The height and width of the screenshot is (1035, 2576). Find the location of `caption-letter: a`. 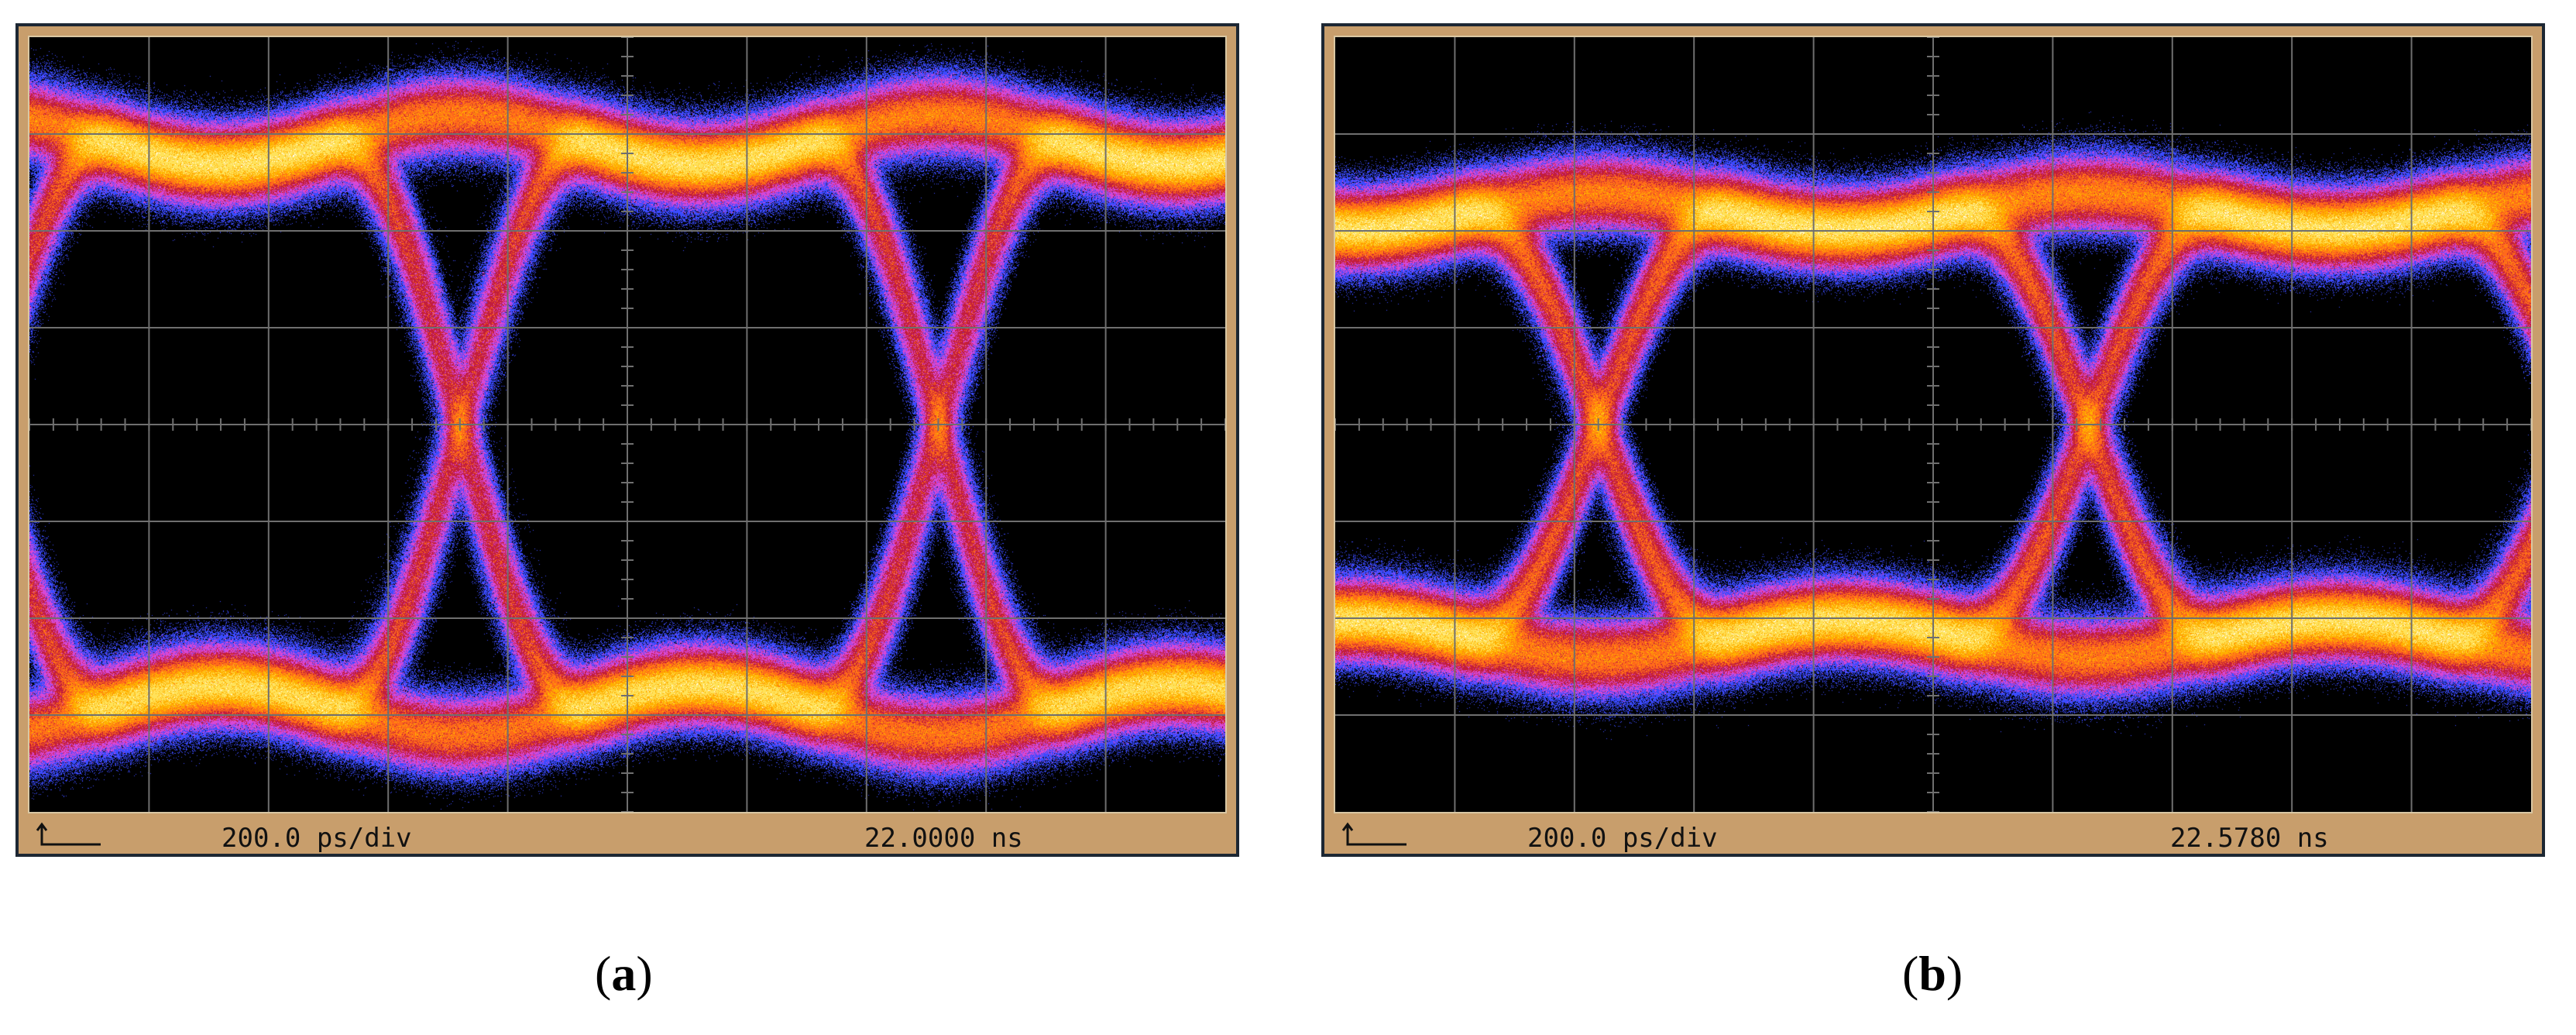

caption-letter: a is located at coordinates (624, 973).